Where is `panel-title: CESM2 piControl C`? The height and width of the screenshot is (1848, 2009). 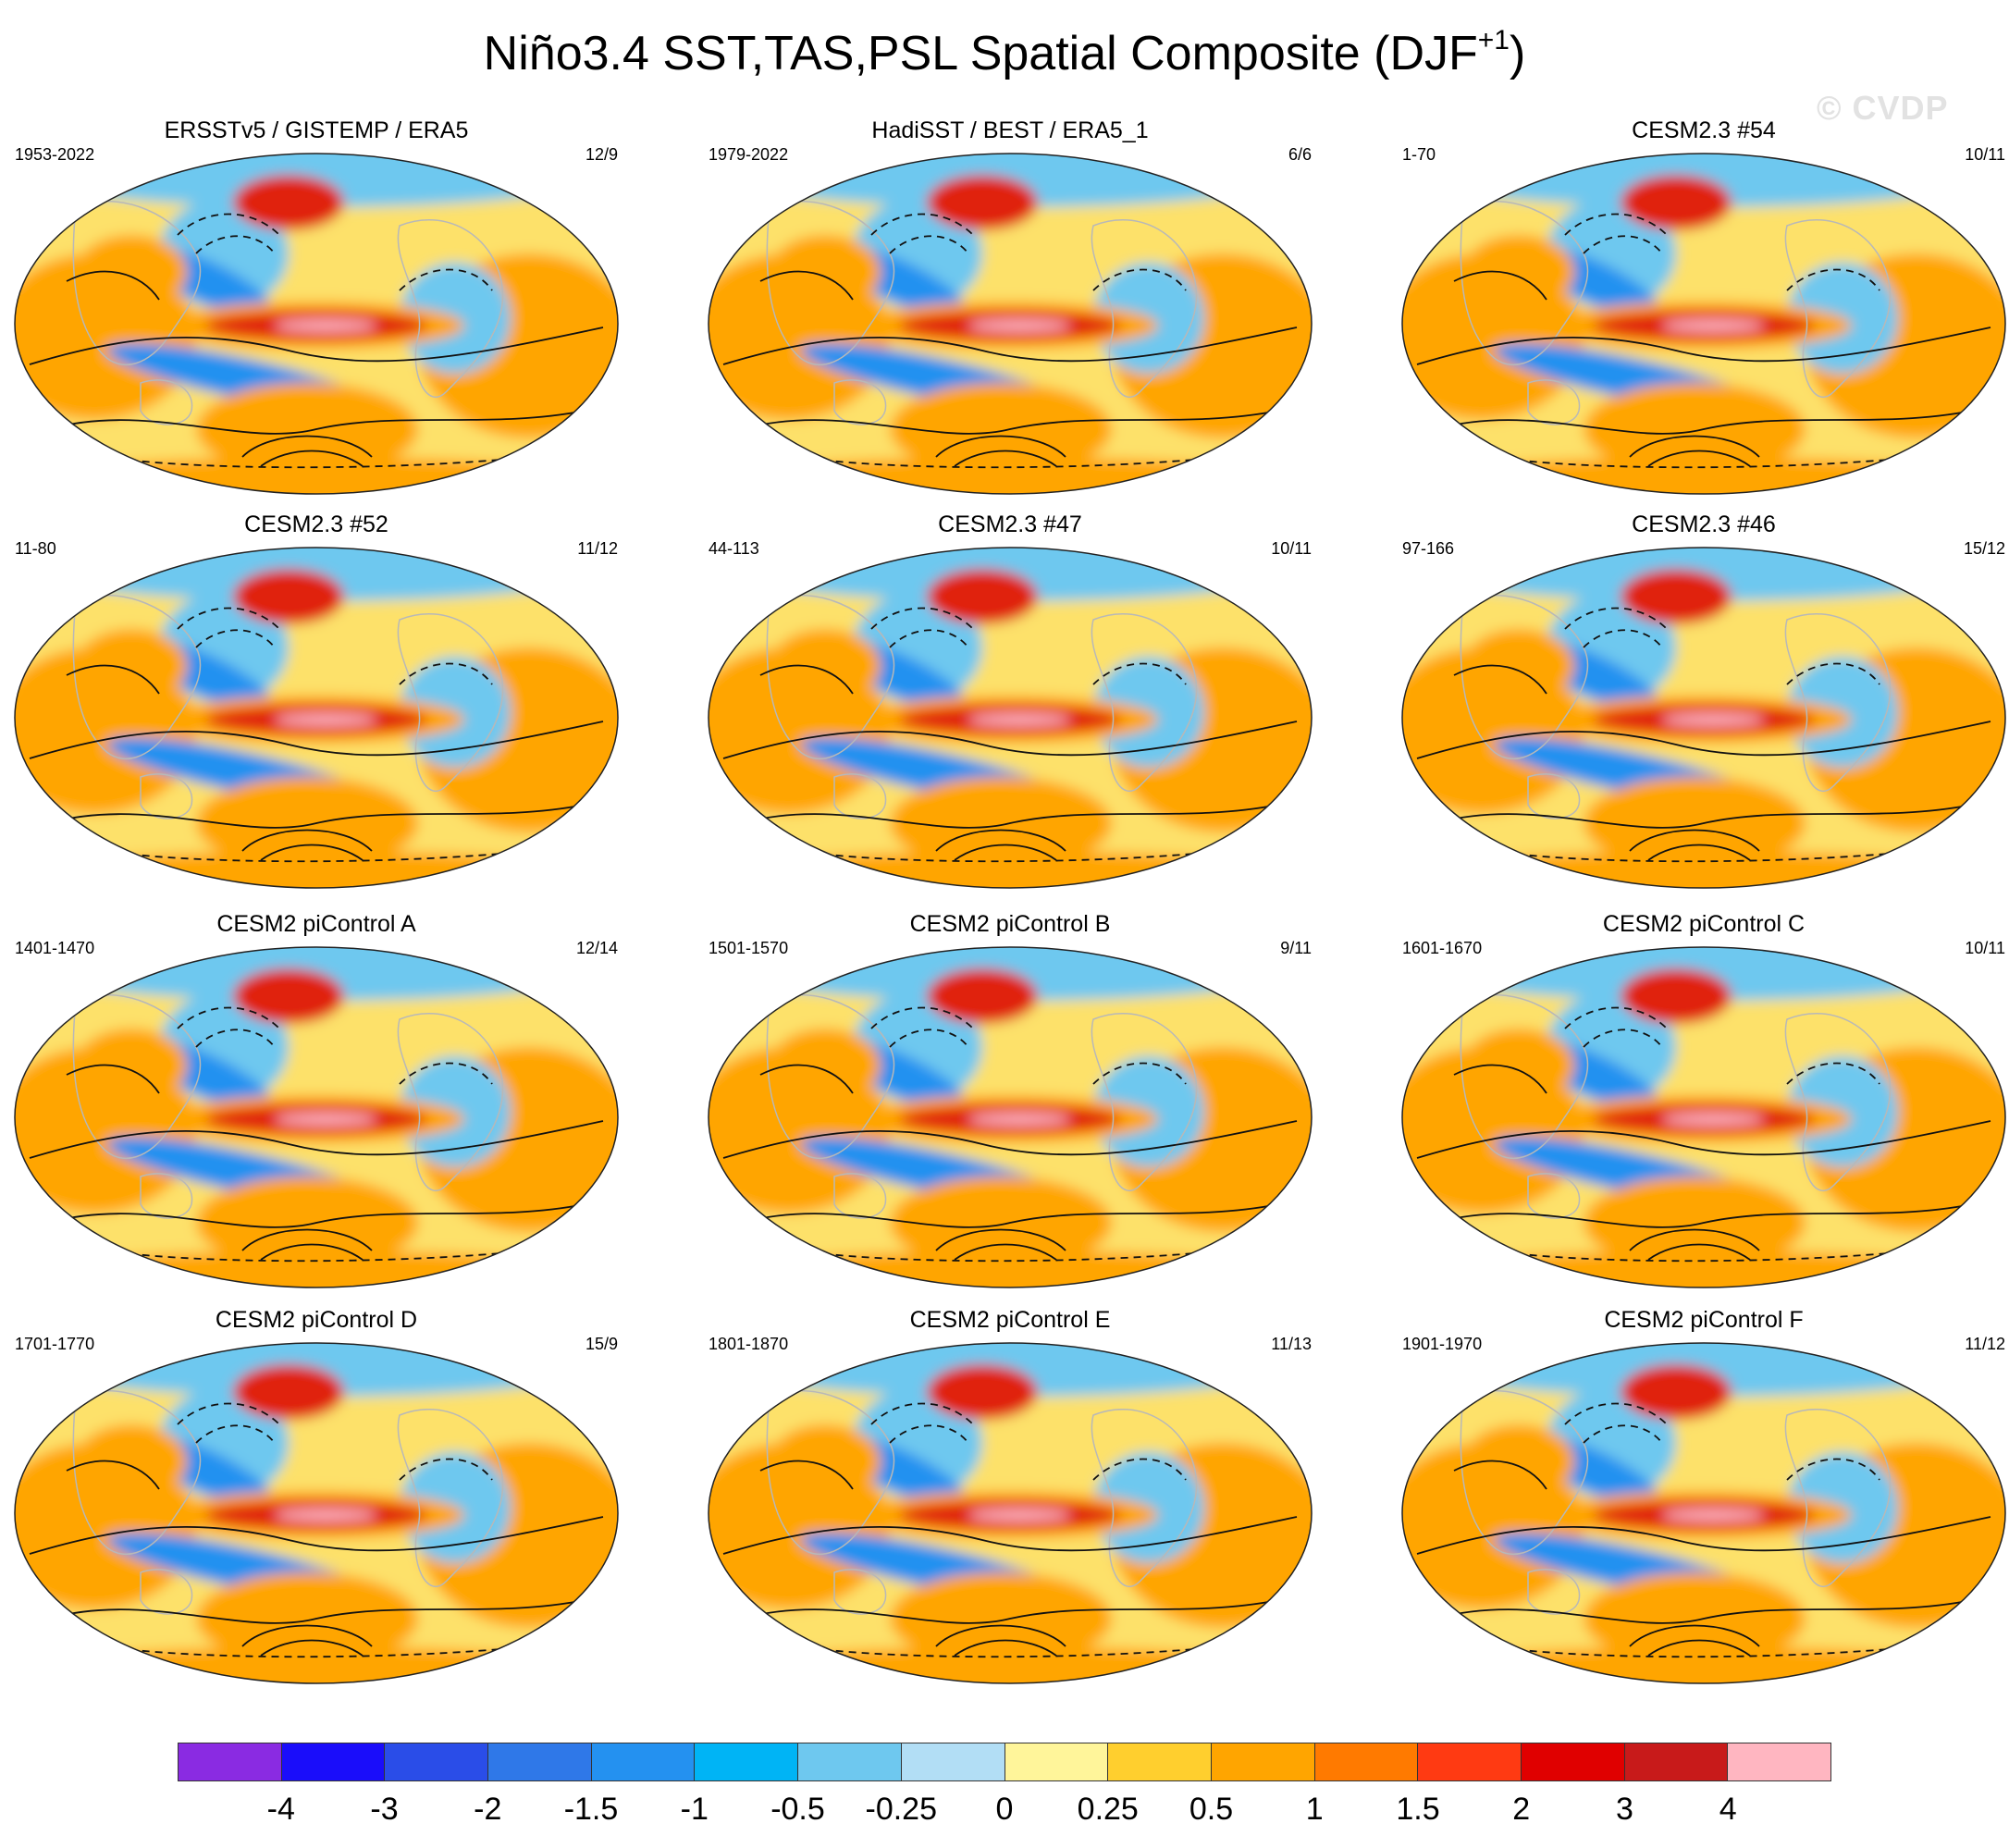 panel-title: CESM2 piControl C is located at coordinates (1704, 924).